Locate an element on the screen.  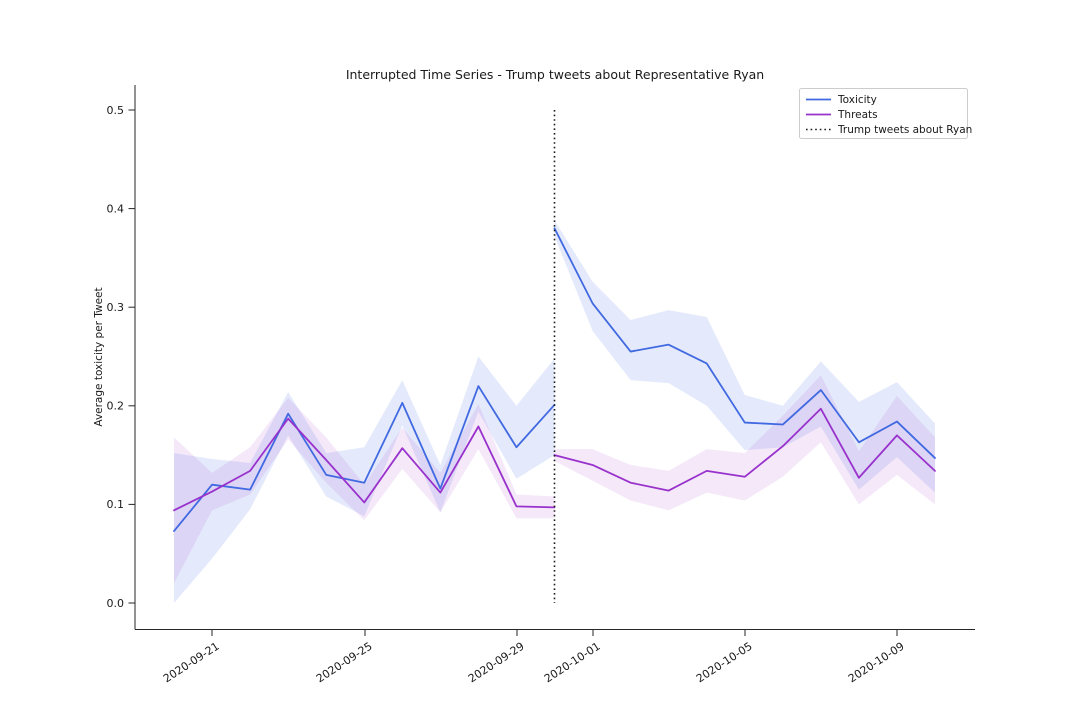
x-tick-label: 2020-10-09 is located at coordinates (876, 663).